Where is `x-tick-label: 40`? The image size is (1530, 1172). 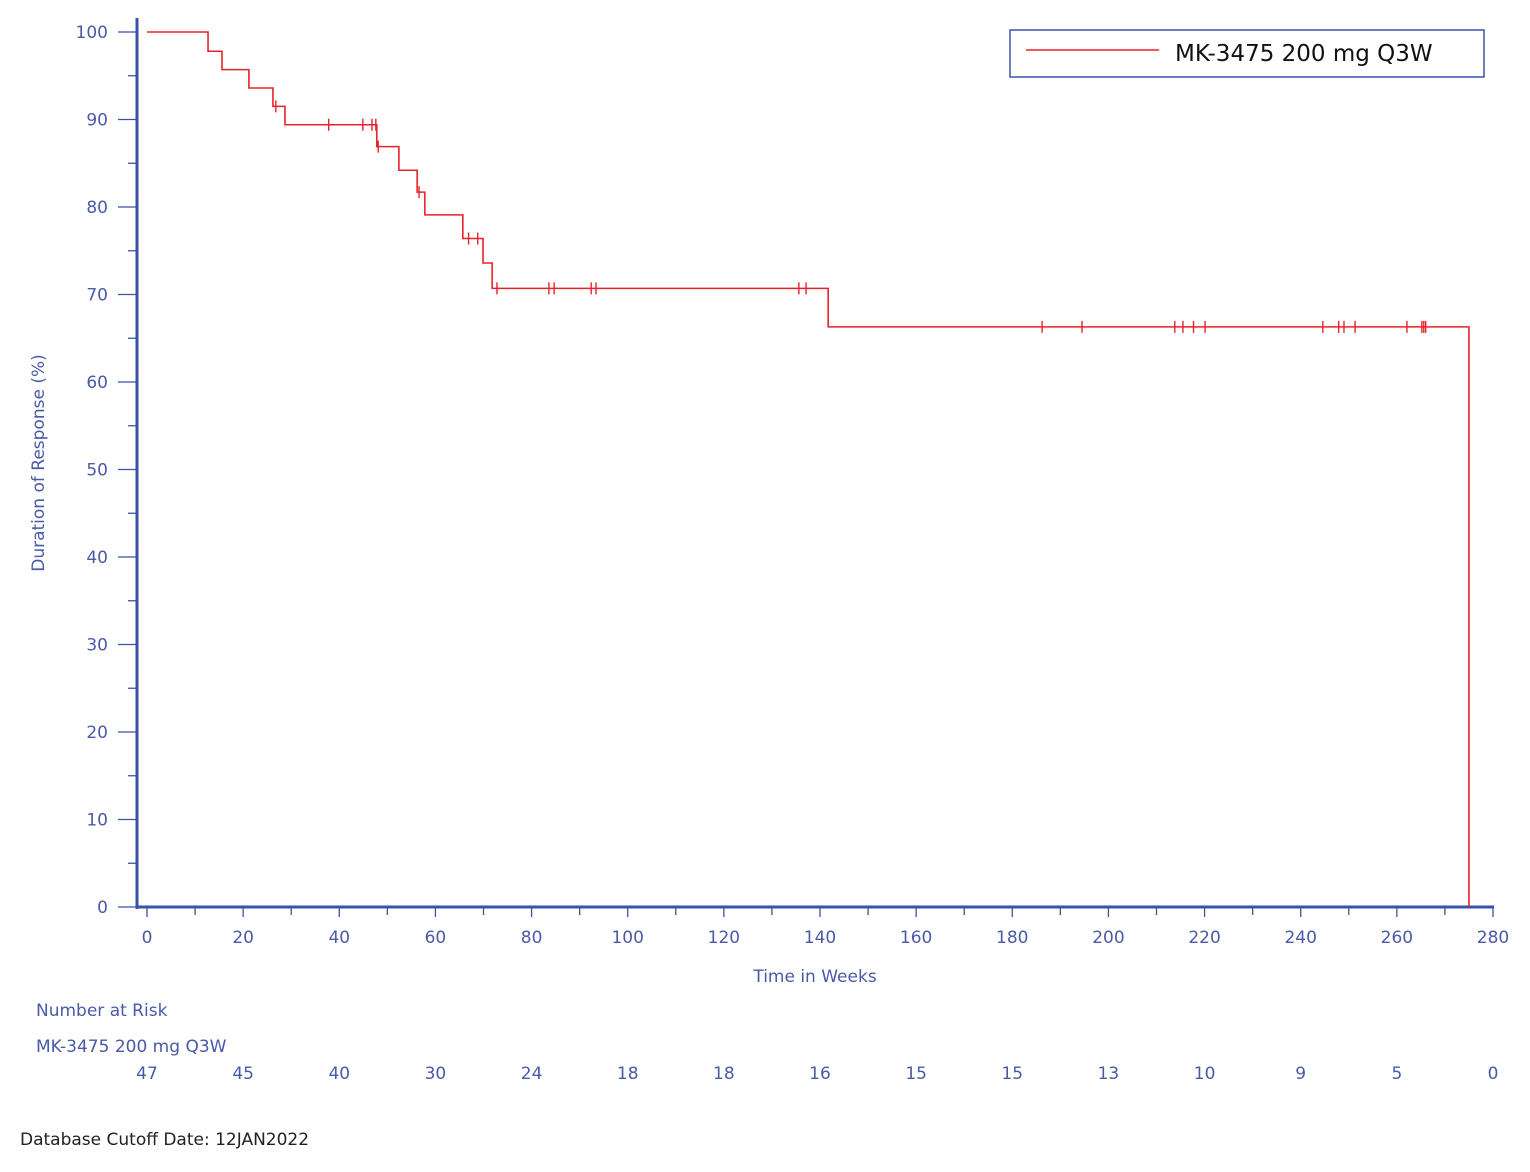
x-tick-label: 40 is located at coordinates (339, 938).